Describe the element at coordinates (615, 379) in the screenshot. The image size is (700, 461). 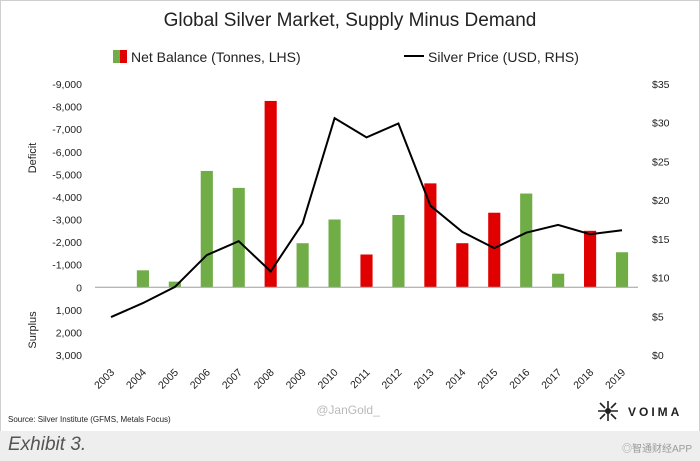
I see `x-tick-label: 2019` at that location.